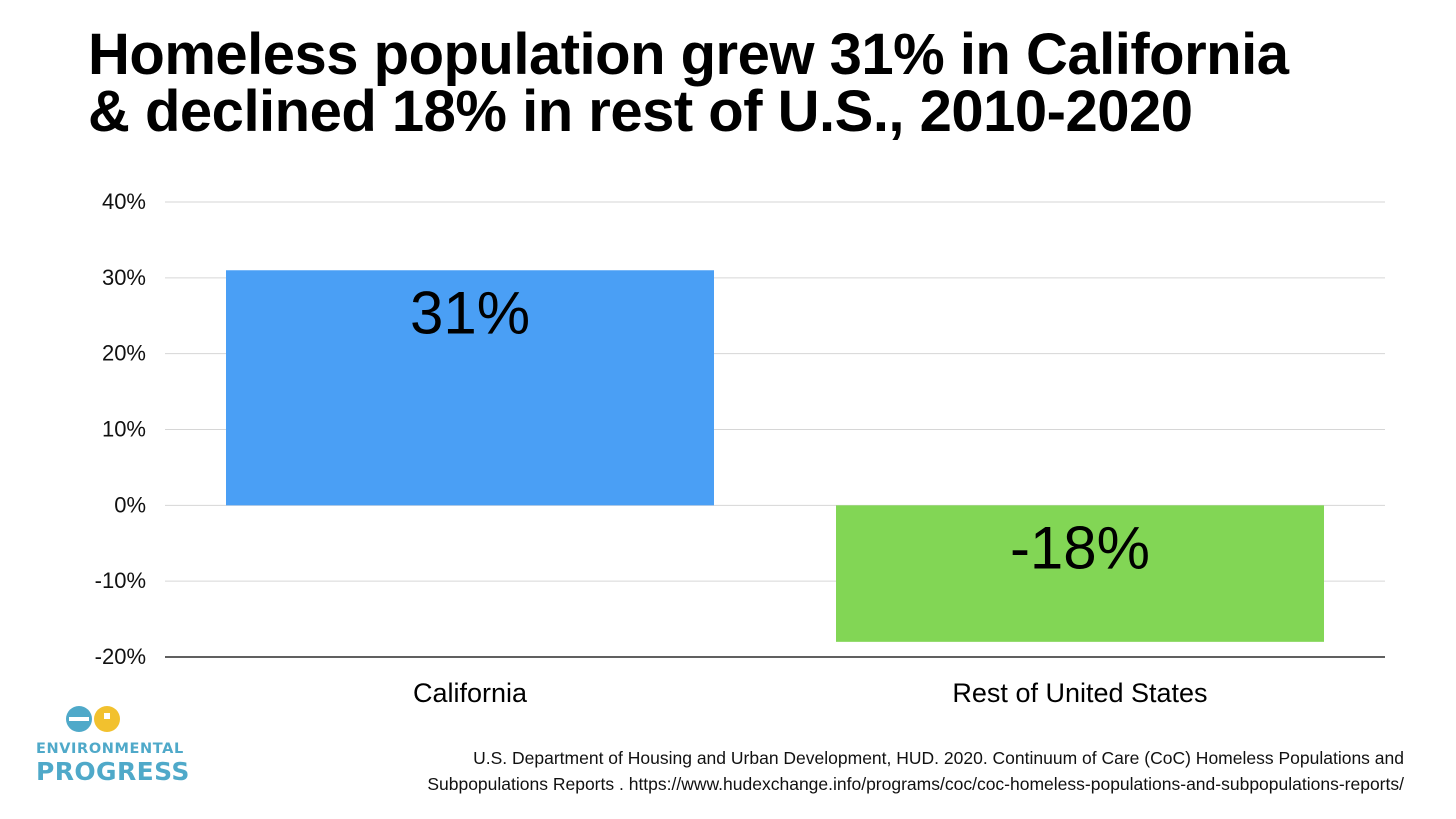 The height and width of the screenshot is (819, 1456). What do you see at coordinates (120, 656) in the screenshot?
I see `y-tick-label: -20%` at bounding box center [120, 656].